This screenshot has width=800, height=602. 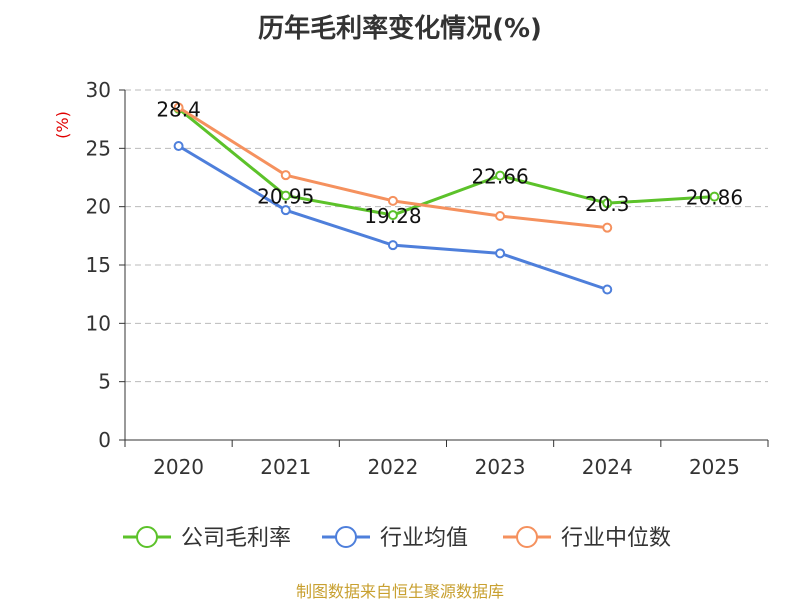 What do you see at coordinates (714, 467) in the screenshot?
I see `x-tick-label: 2025` at bounding box center [714, 467].